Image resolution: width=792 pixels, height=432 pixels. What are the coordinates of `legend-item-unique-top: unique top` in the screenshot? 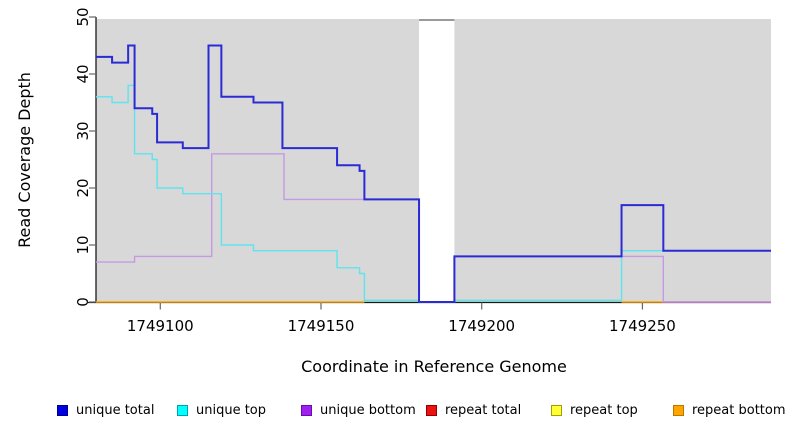 It's located at (221, 410).